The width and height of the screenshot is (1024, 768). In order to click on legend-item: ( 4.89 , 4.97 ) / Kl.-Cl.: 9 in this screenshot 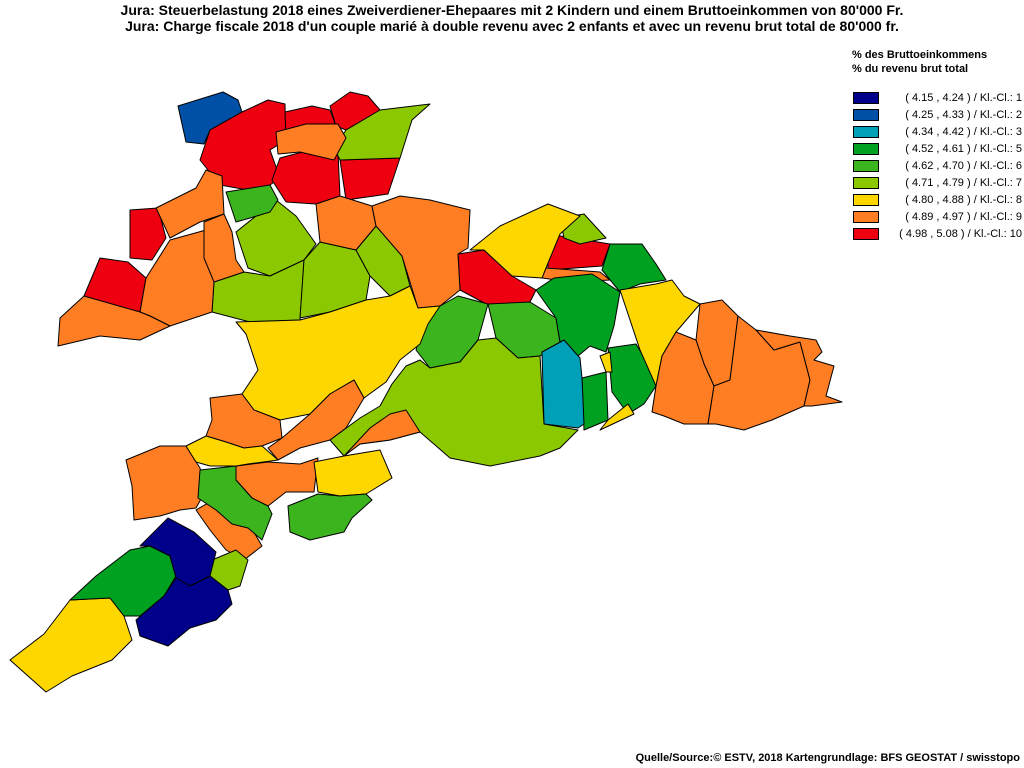, I will do `click(938, 219)`.